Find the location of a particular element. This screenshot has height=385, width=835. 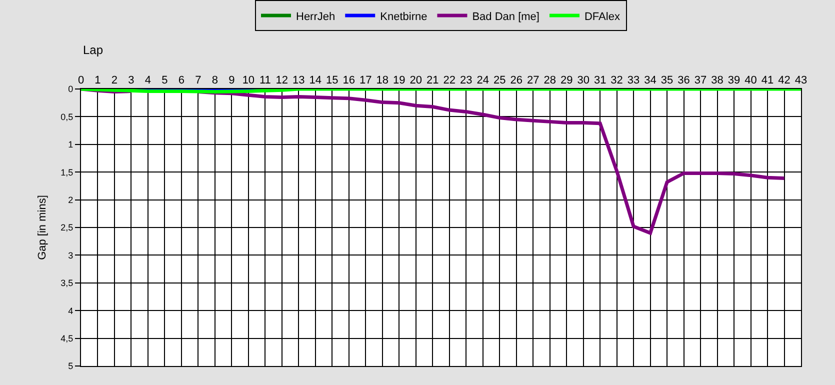

x-tick-label: 9 is located at coordinates (231, 80).